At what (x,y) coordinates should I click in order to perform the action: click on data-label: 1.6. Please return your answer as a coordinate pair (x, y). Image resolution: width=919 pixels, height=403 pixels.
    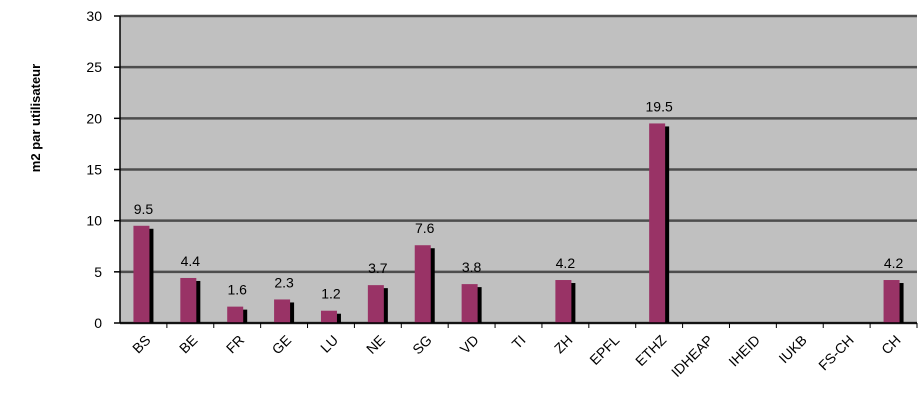
    Looking at the image, I should click on (237, 290).